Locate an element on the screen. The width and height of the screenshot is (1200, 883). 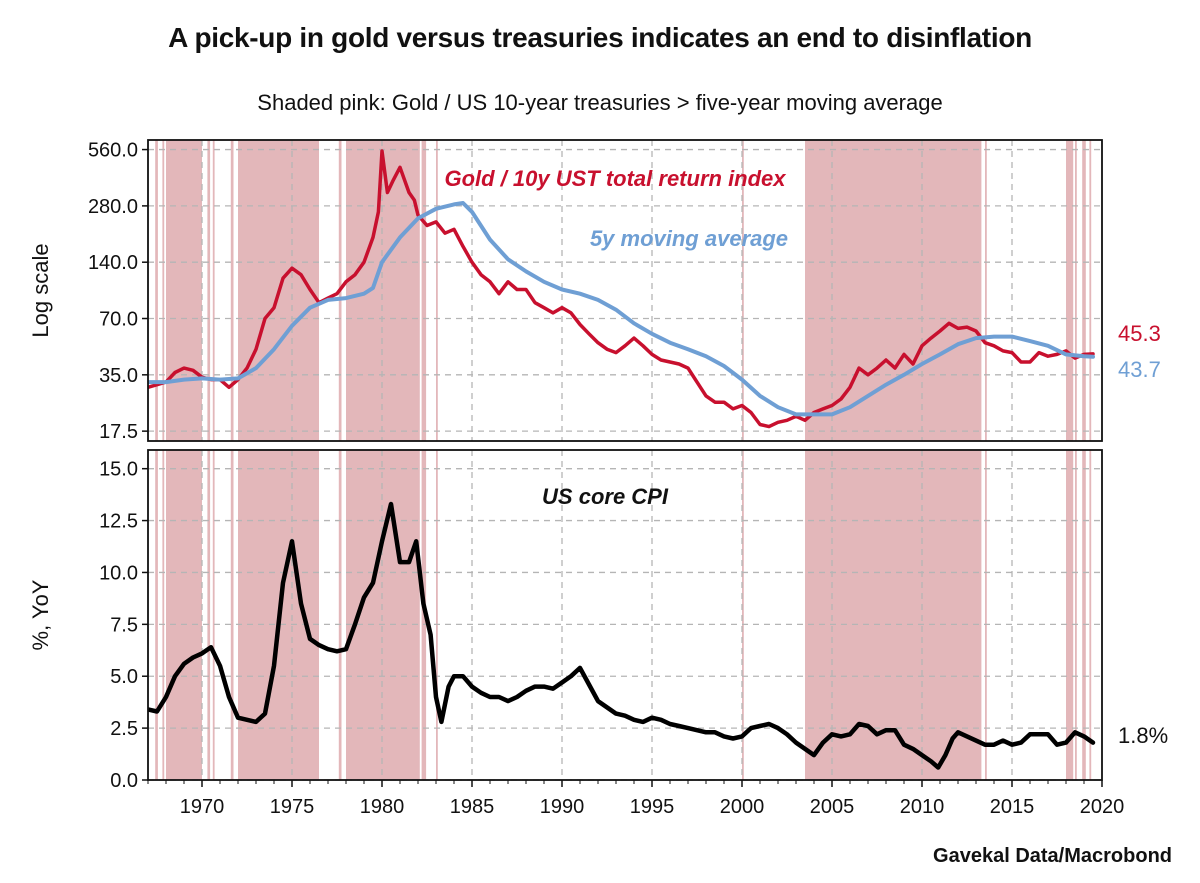
y-tick-label: 2.5 is located at coordinates (124, 729).